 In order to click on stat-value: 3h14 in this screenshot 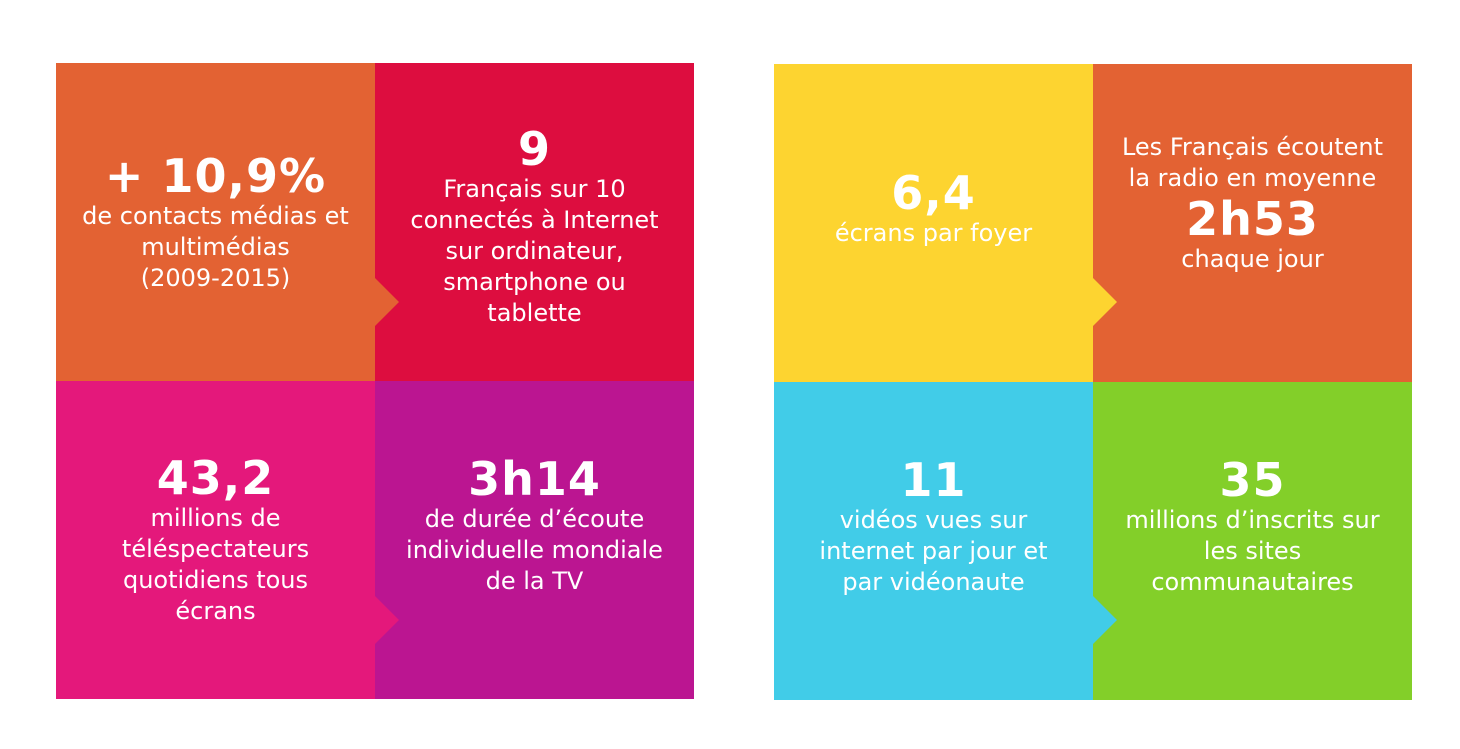, I will do `click(534, 478)`.